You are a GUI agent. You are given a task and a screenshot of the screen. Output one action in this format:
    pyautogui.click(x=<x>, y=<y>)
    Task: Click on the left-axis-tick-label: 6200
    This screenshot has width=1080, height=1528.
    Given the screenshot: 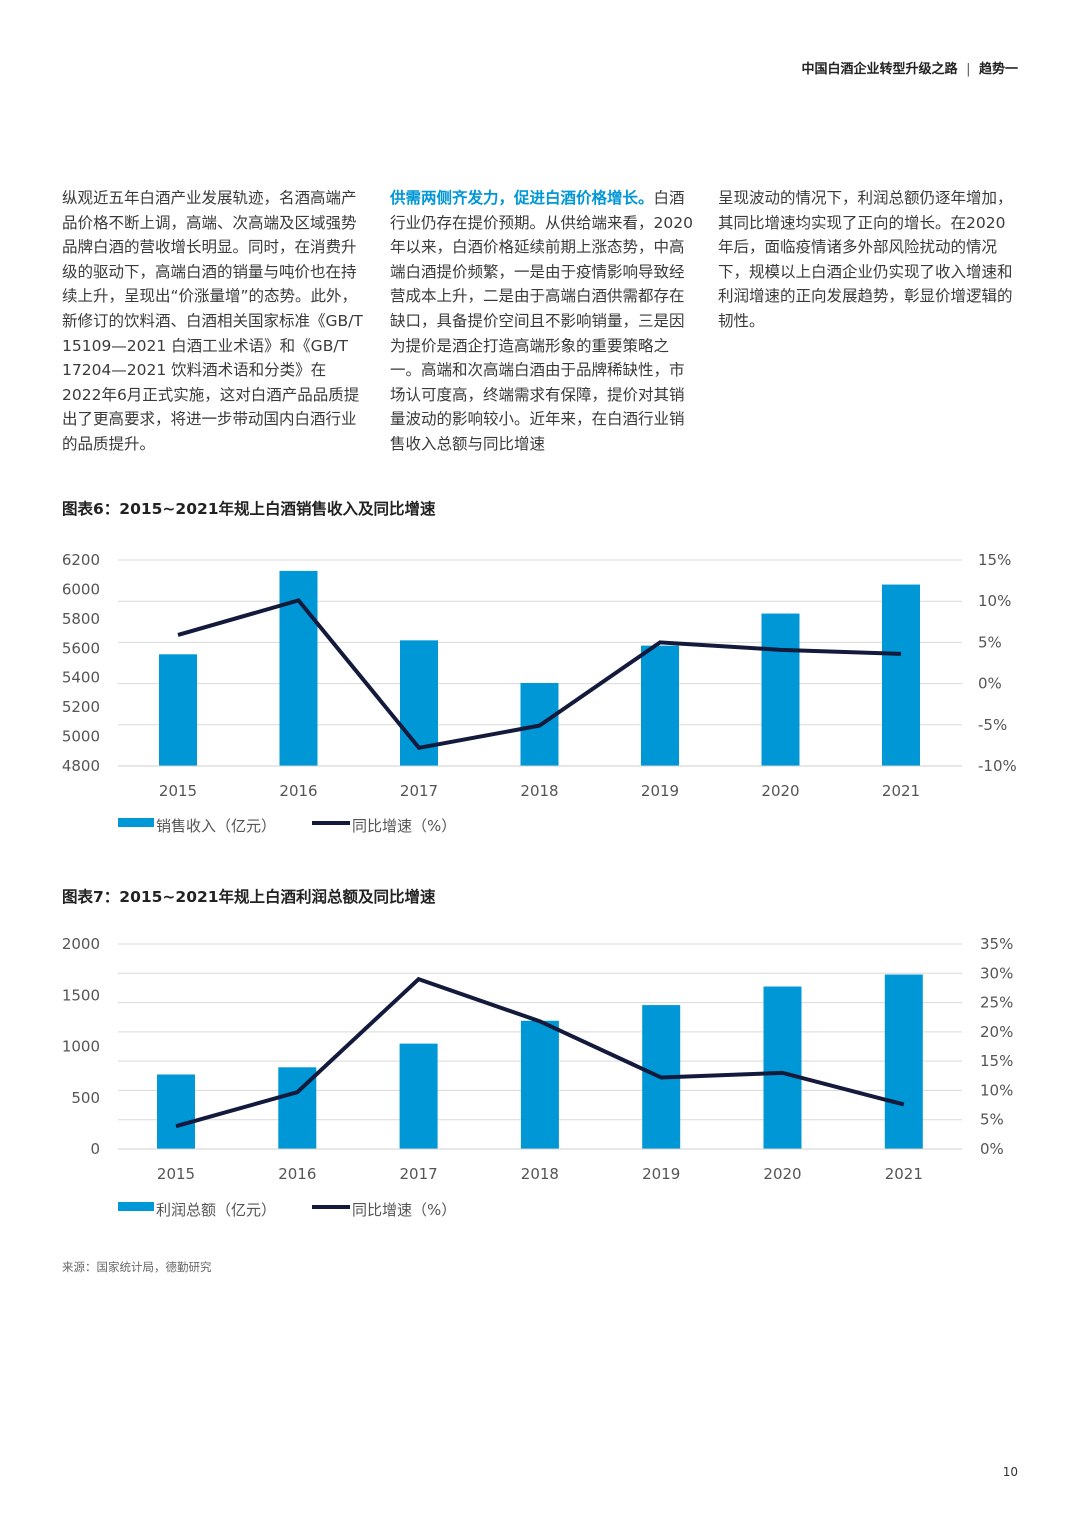 What is the action you would take?
    pyautogui.click(x=81, y=560)
    